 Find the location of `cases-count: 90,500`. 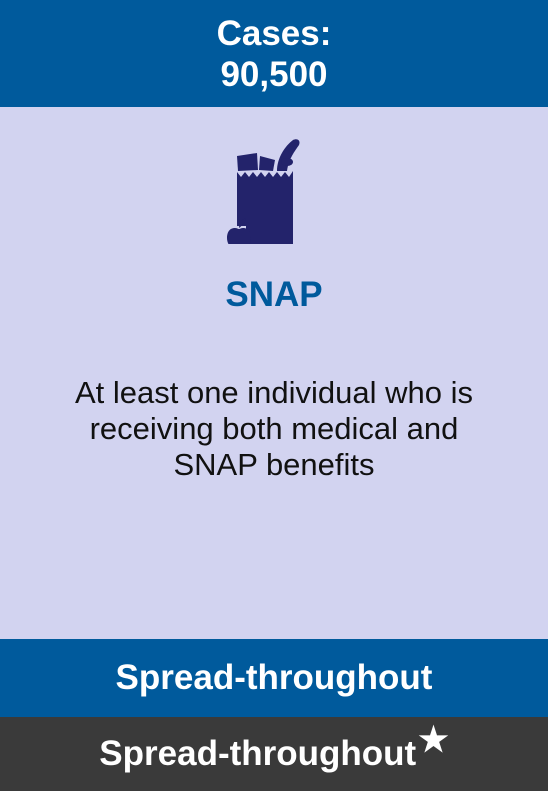

cases-count: 90,500 is located at coordinates (274, 74).